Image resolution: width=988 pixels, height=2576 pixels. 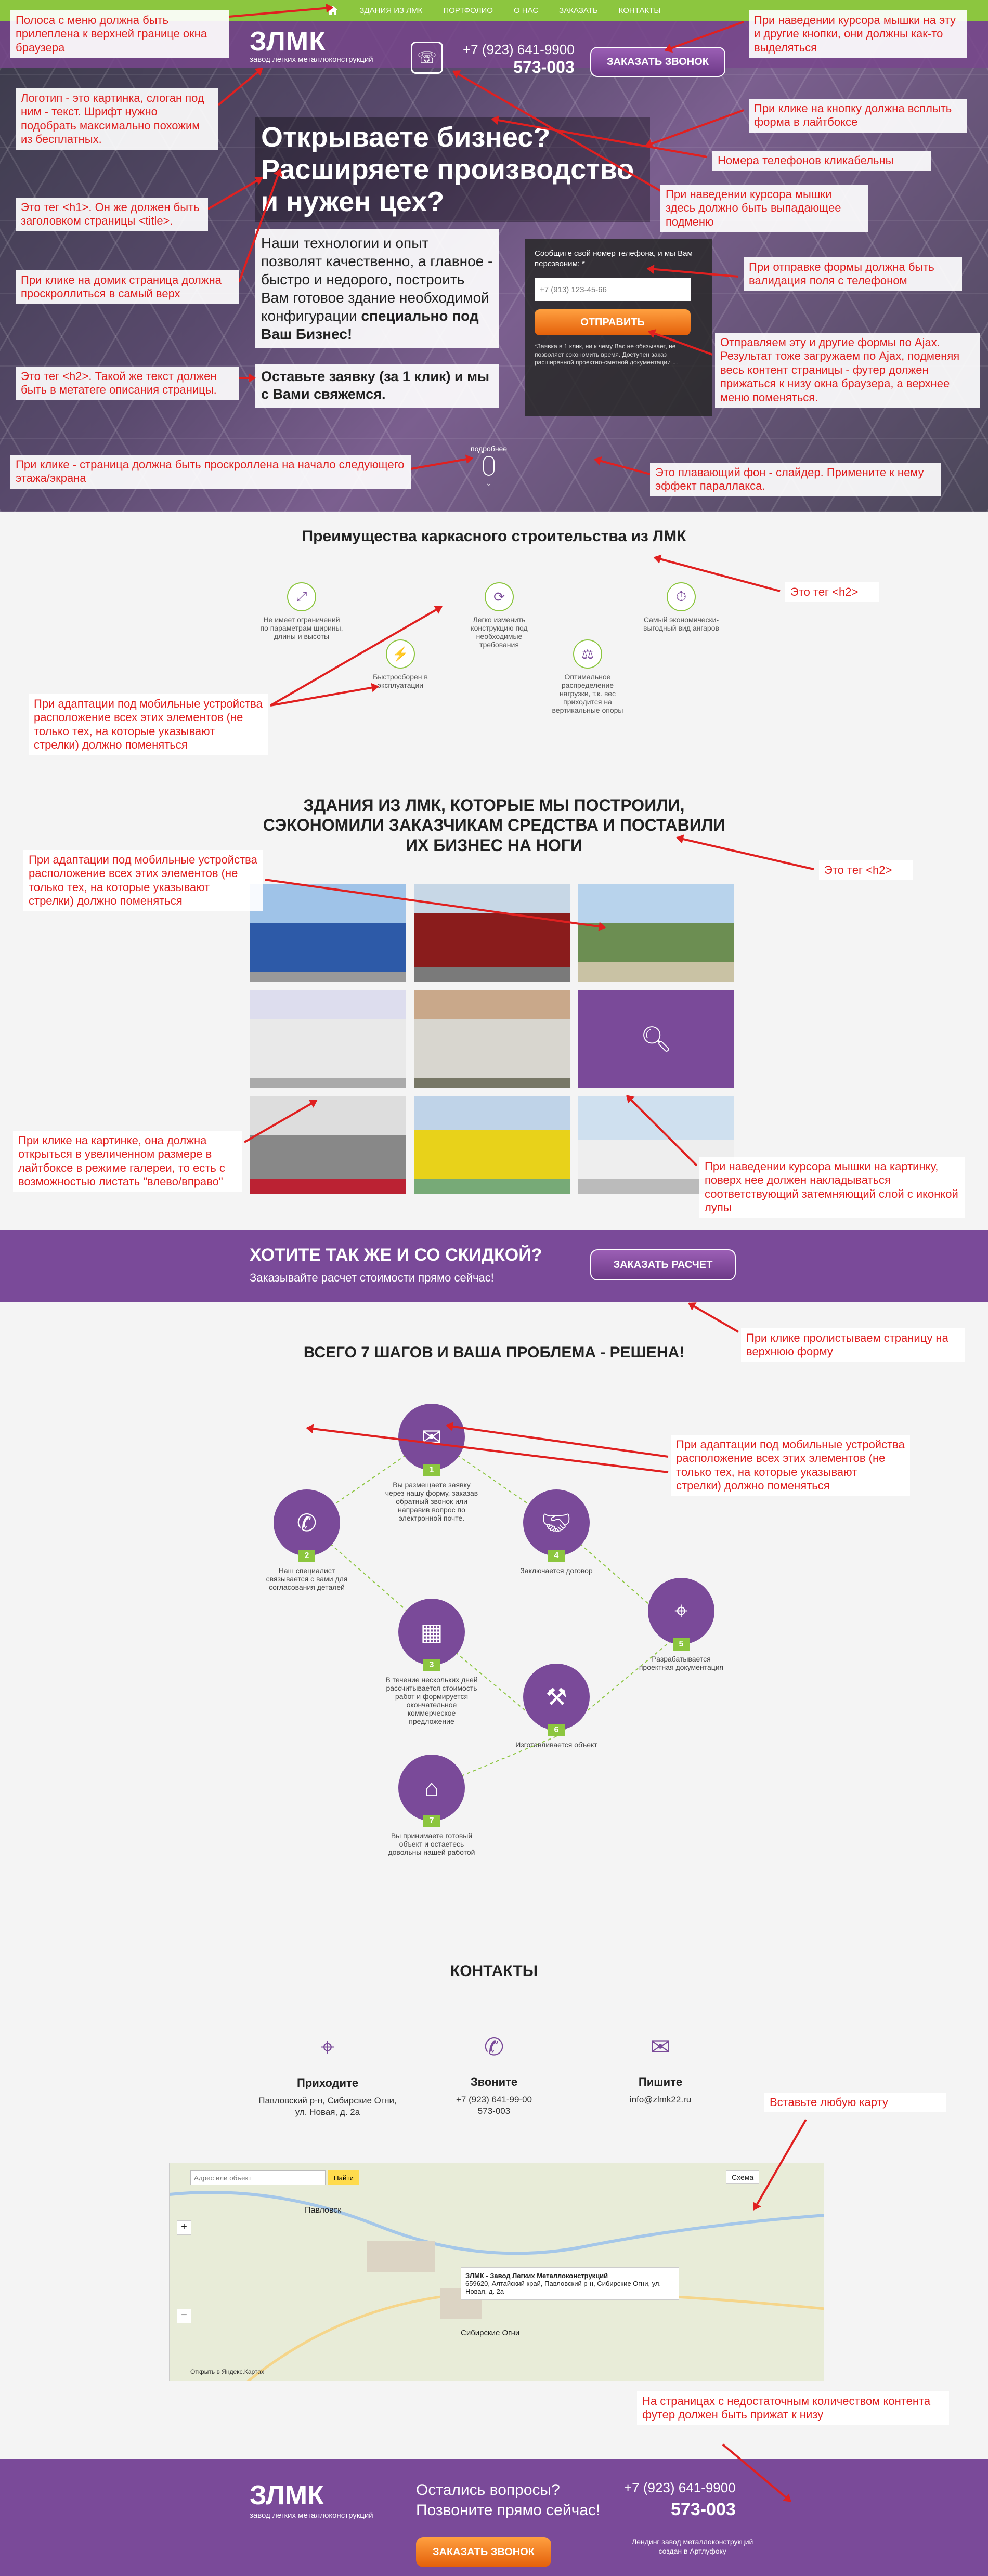 What do you see at coordinates (302, 596) in the screenshot?
I see `dimensions-icon: ⤢` at bounding box center [302, 596].